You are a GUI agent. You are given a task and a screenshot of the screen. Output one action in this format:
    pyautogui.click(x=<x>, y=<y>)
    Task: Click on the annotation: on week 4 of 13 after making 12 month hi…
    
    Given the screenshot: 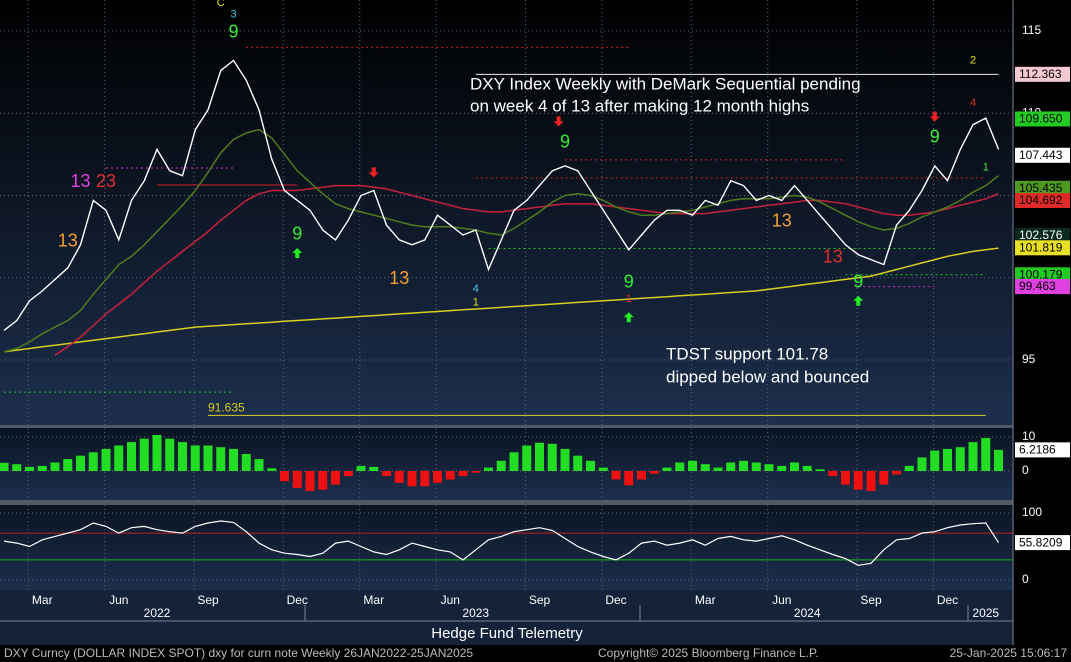 What is the action you would take?
    pyautogui.click(x=639, y=105)
    